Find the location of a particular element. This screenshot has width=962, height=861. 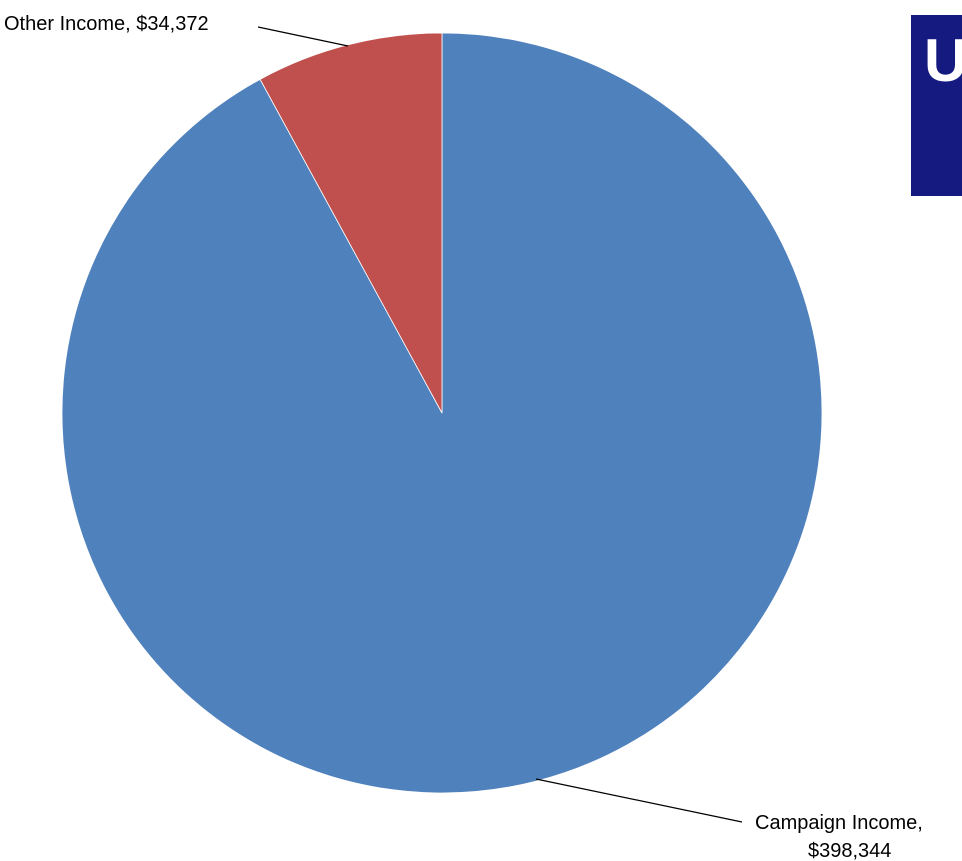

logo: U is located at coordinates (936, 105).